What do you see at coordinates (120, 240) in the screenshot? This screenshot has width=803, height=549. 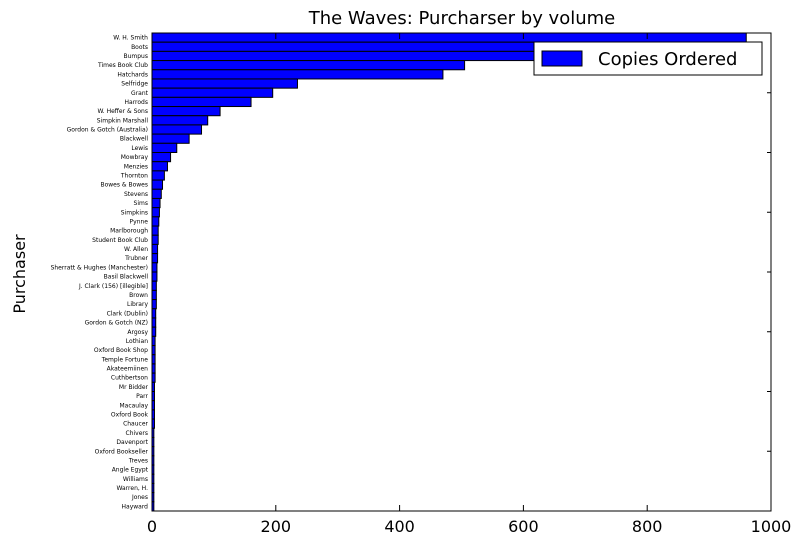 I see `y-tick-label: Student Book Club` at bounding box center [120, 240].